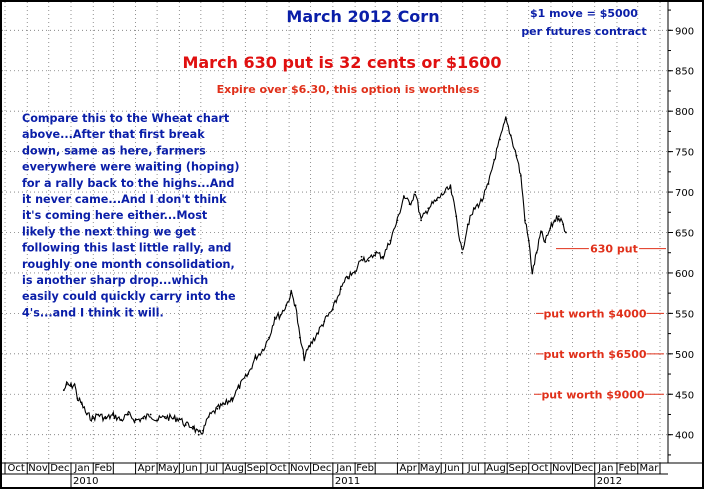 This screenshot has width=704, height=489. I want to click on note-line-1: $1 move = $5000, so click(584, 13).